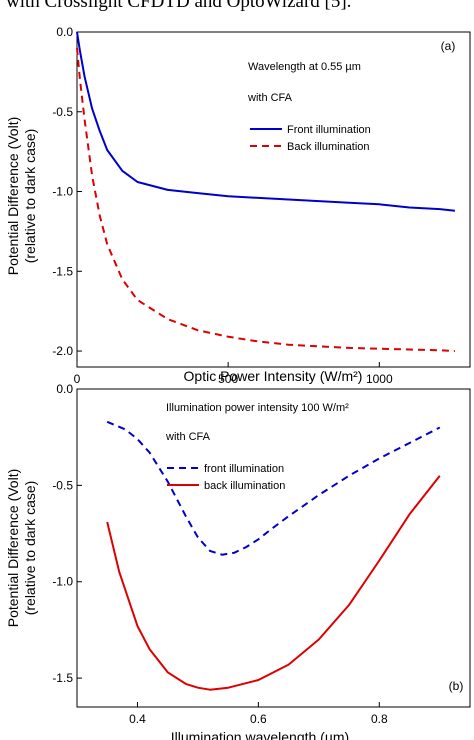 The image size is (474, 740). I want to click on y-tick-label-b-2: -1.0, so click(62, 582).